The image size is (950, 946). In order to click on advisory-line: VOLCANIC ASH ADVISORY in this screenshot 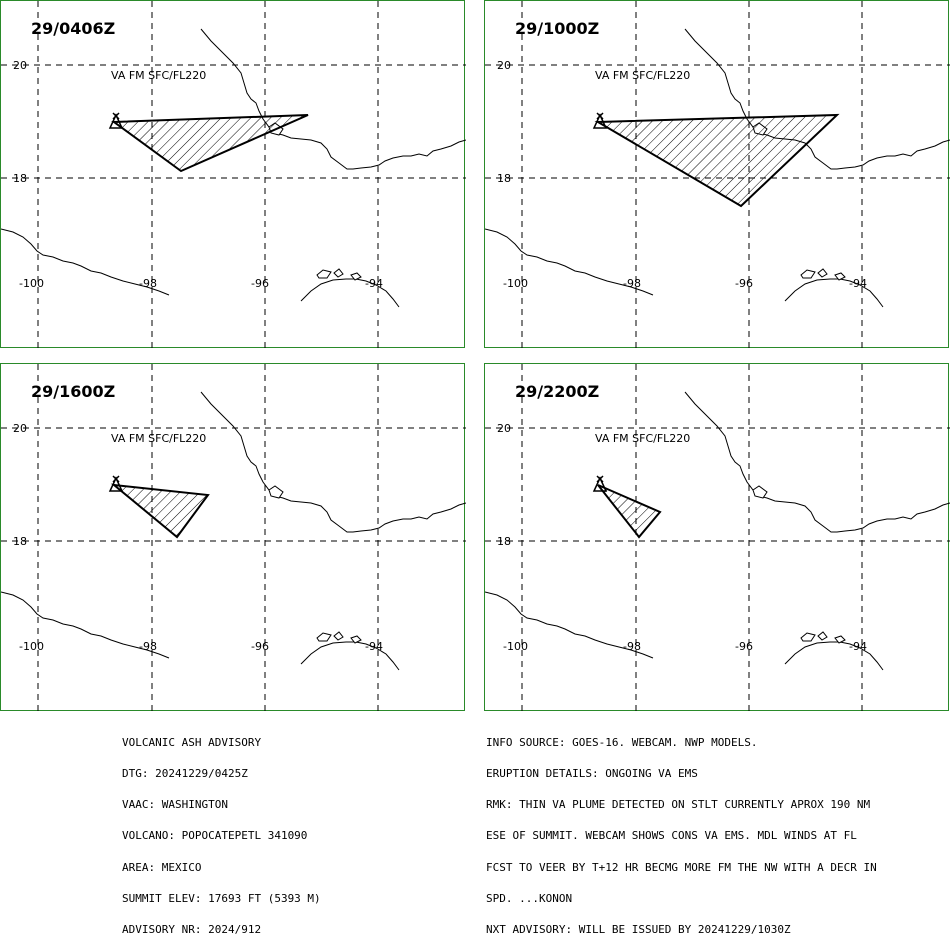, I will do `click(192, 742)`.